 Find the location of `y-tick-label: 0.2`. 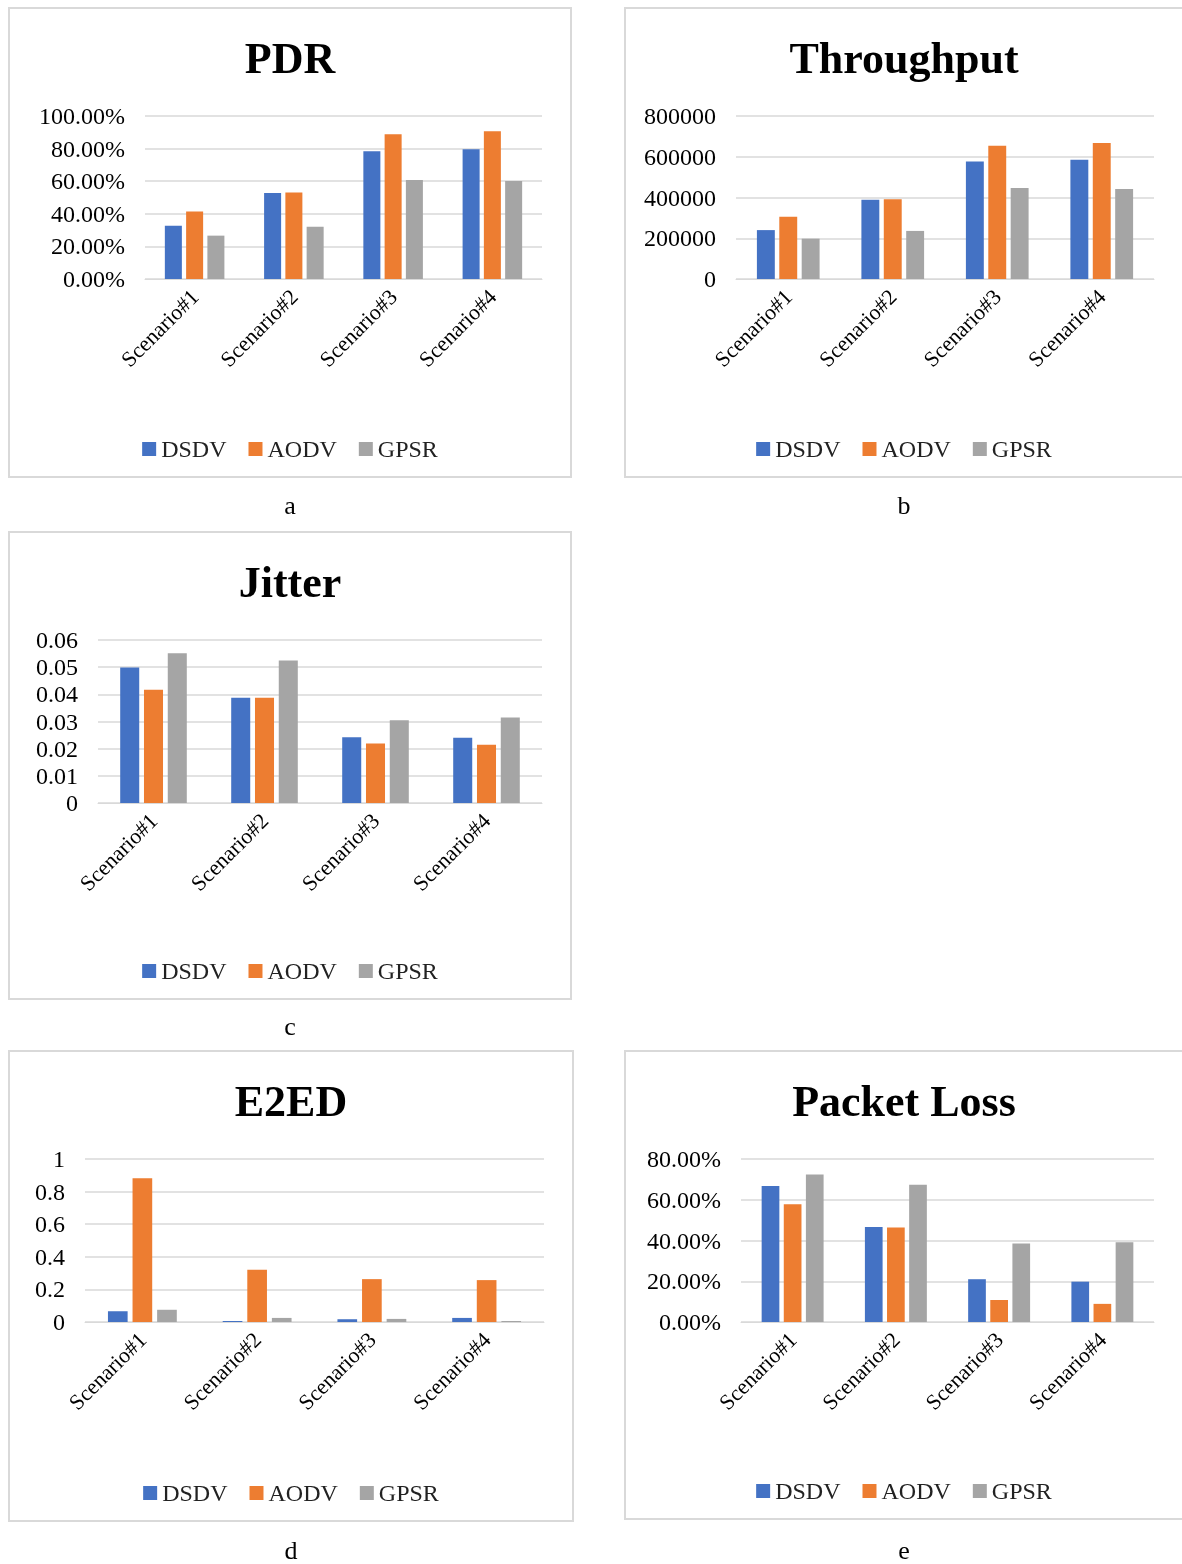

y-tick-label: 0.2 is located at coordinates (50, 1289).